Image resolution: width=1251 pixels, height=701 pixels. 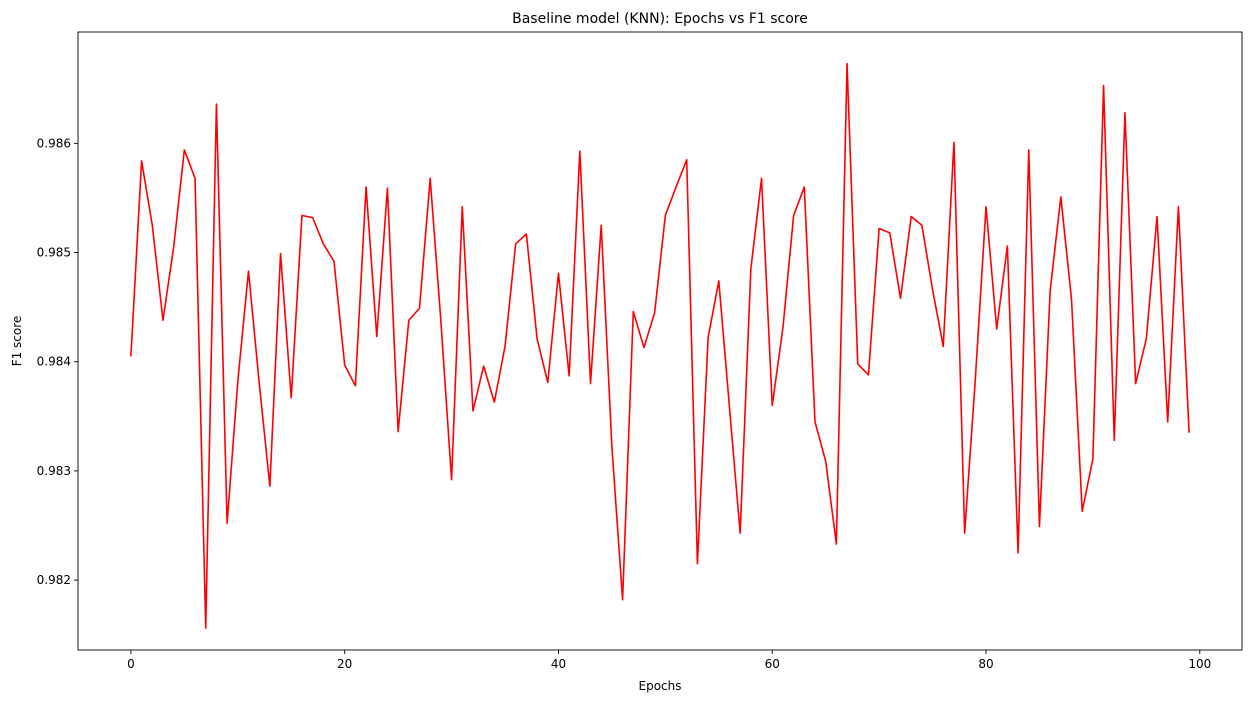 I want to click on x-axis-label: Epochs, so click(x=660, y=686).